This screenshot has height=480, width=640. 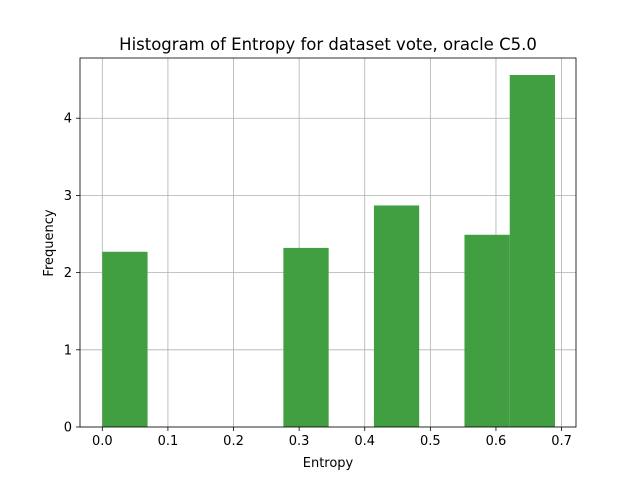 I want to click on y-tick-label: 3, so click(x=68, y=196).